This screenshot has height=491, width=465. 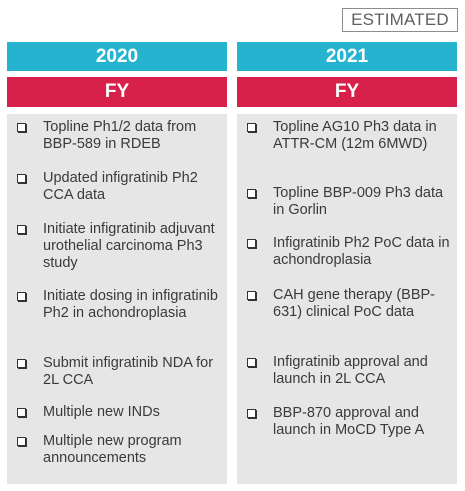 What do you see at coordinates (358, 201) in the screenshot?
I see `milestone-text: Topline BBP-009 Ph3 data in Gorlin` at bounding box center [358, 201].